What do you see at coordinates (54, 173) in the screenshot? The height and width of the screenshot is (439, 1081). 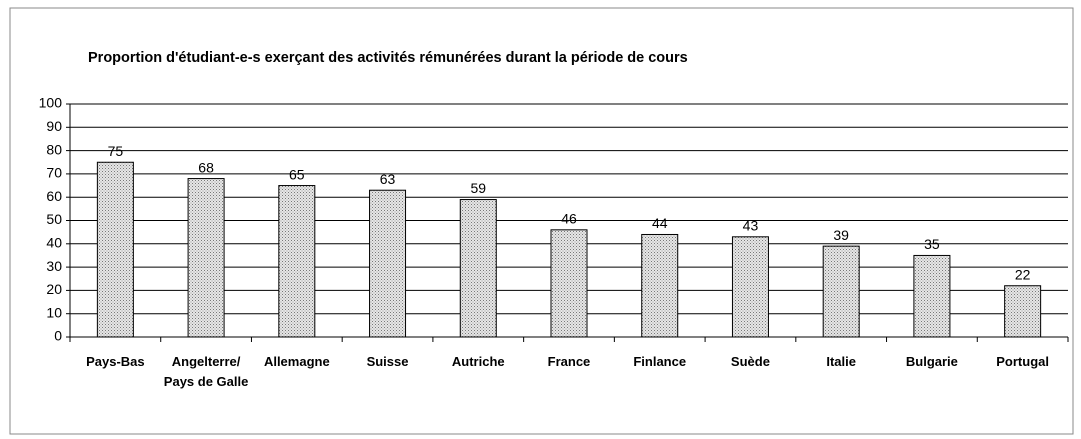 I see `y-tick-label: 70` at bounding box center [54, 173].